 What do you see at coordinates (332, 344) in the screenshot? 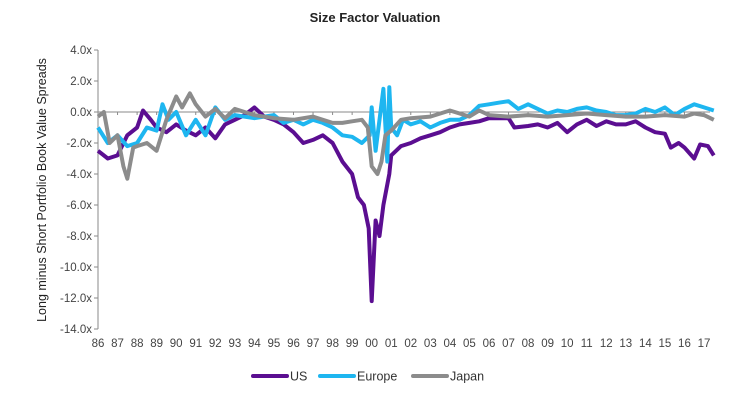
I see `x-tick-label: 98` at bounding box center [332, 344].